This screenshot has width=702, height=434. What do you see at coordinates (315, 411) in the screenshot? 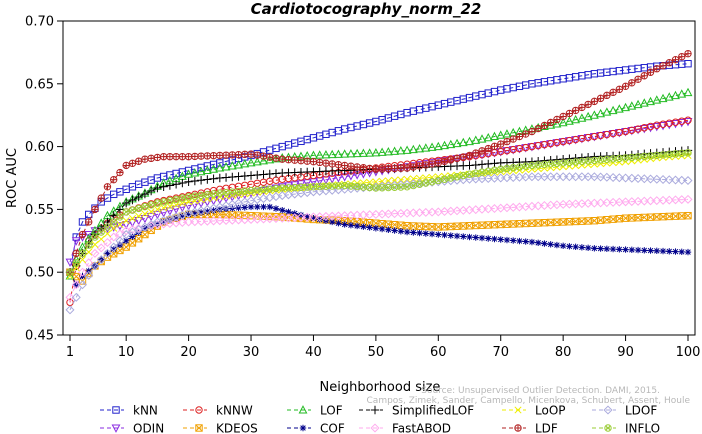
I see `legend-item-lof: LOF` at bounding box center [315, 411].